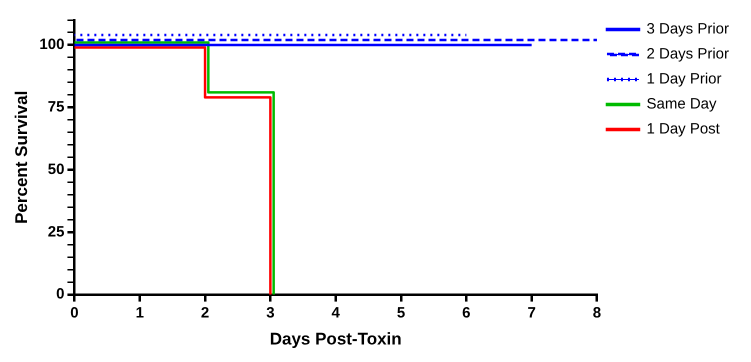 This screenshot has height=362, width=751. Describe the element at coordinates (205, 313) in the screenshot. I see `x-tick-label: 2` at that location.